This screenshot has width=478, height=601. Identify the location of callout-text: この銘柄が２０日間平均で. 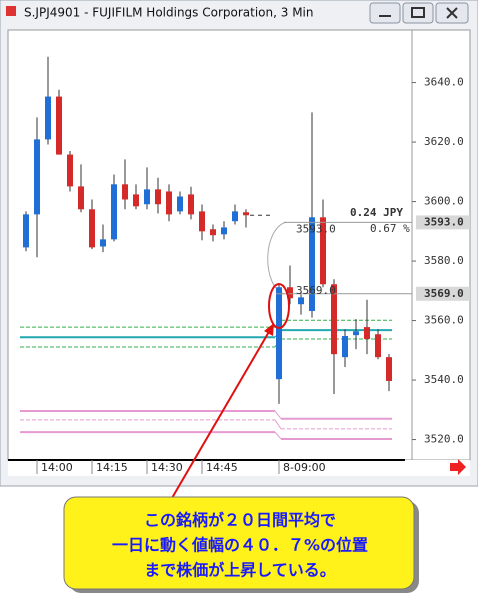
(240, 520).